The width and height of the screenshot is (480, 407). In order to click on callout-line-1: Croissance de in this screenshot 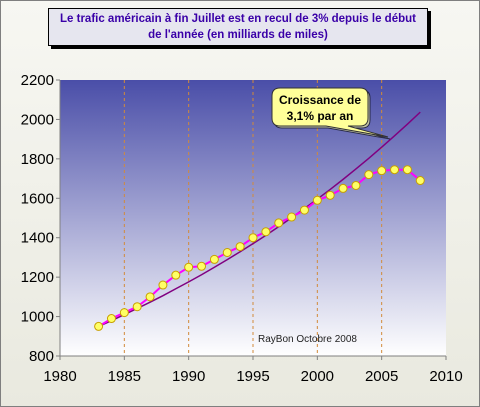, I will do `click(320, 100)`.